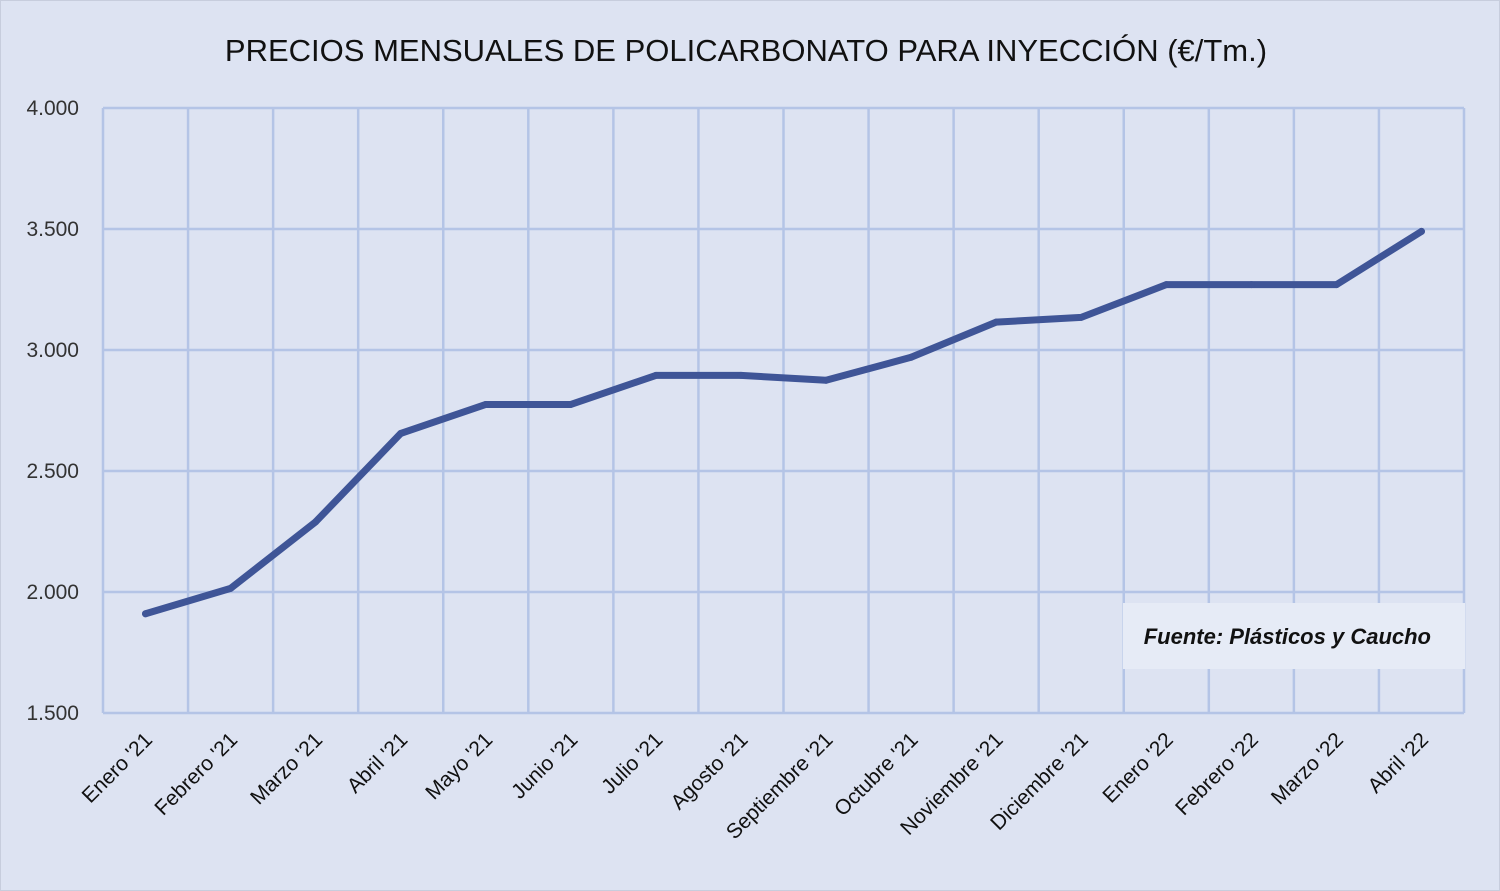  What do you see at coordinates (196, 774) in the screenshot?
I see `x-tick-label: Febrero '21` at bounding box center [196, 774].